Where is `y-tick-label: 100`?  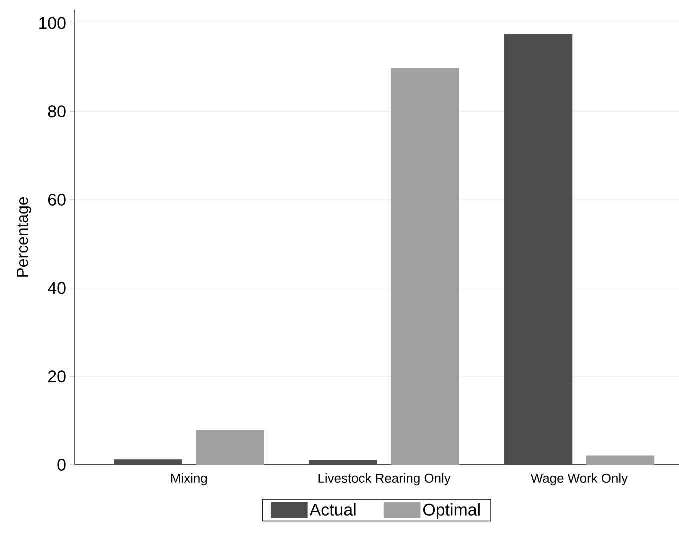
y-tick-label: 100 is located at coordinates (53, 23).